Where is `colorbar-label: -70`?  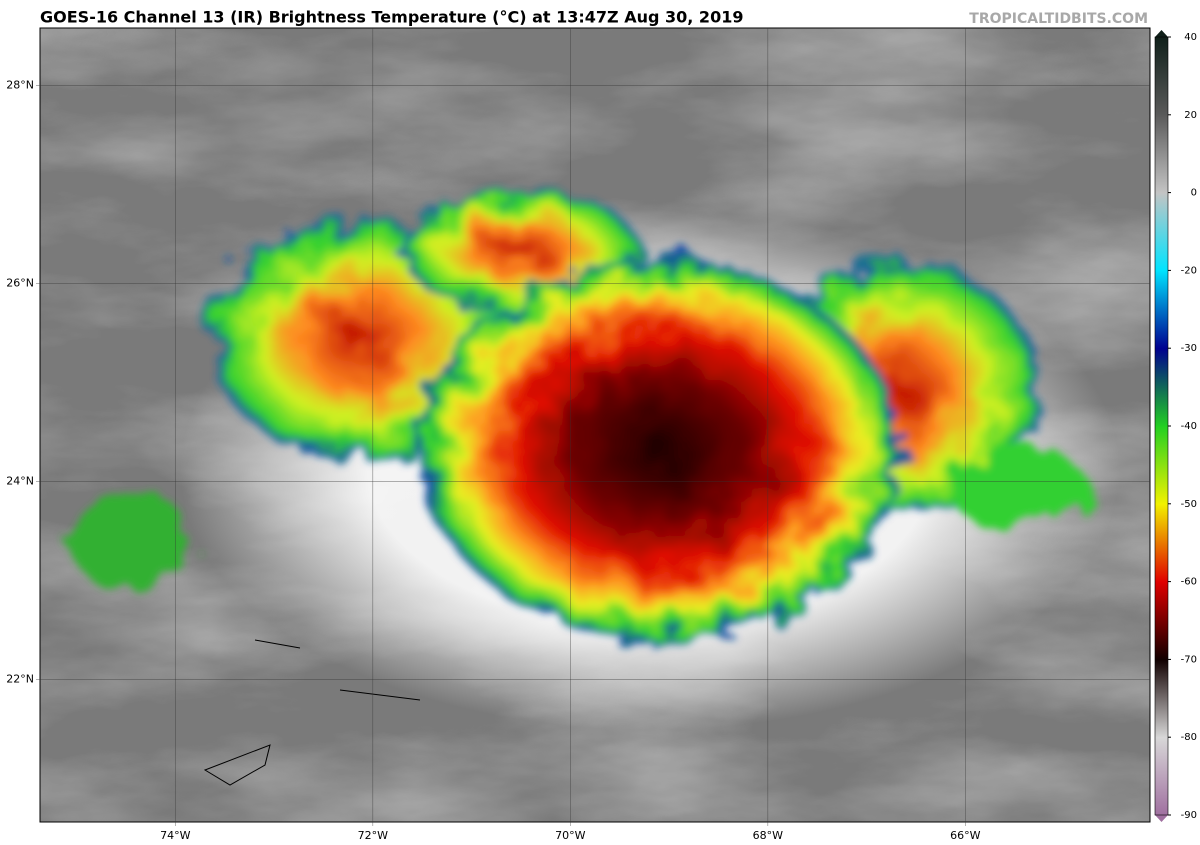 colorbar-label: -70 is located at coordinates (1189, 659).